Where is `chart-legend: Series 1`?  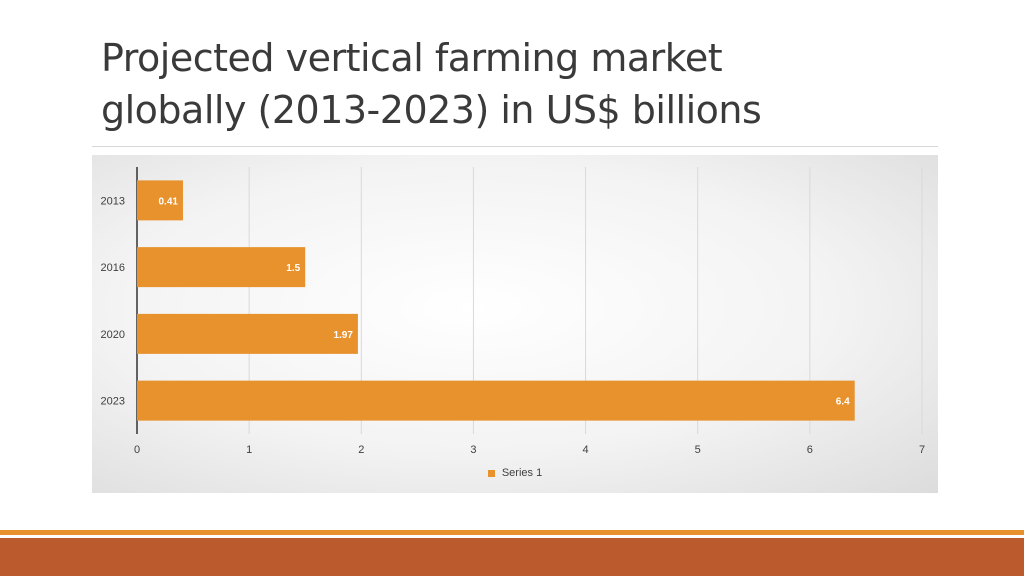
chart-legend: Series 1 is located at coordinates (515, 473).